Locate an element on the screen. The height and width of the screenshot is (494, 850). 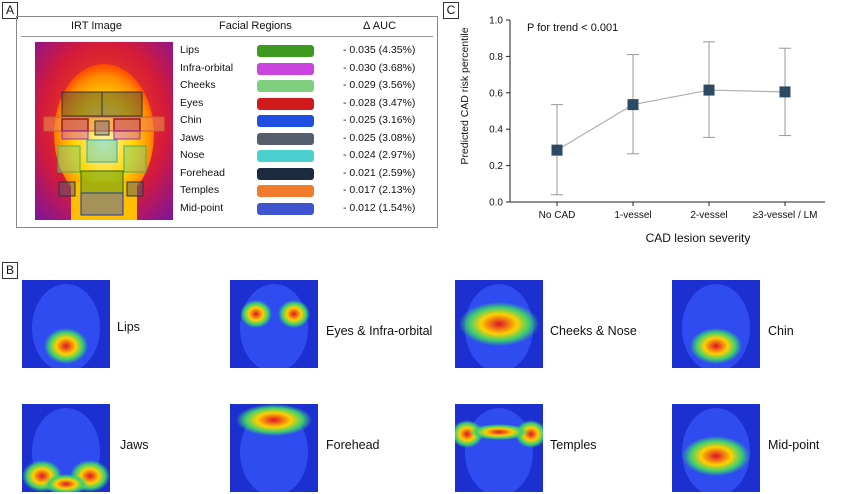
region-delta-auc: - 0.025 (3.16%) is located at coordinates (379, 120).